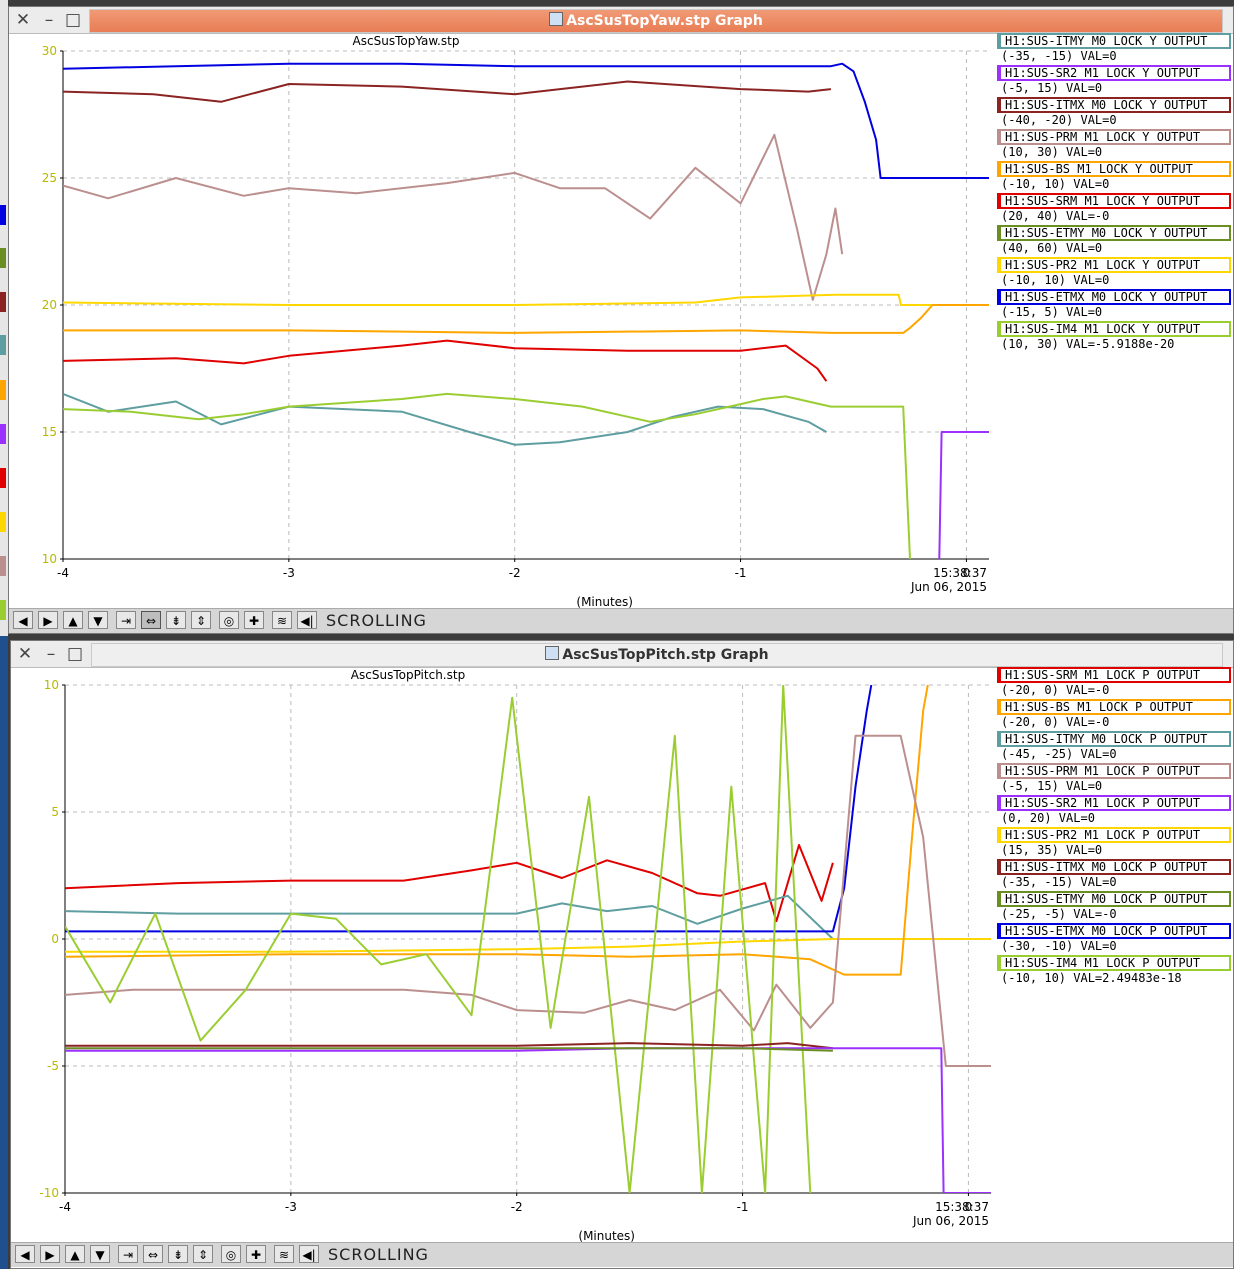 This screenshot has width=1234, height=1269. Describe the element at coordinates (1114, 297) in the screenshot. I see `legend-channel-name: H1:SUS-ETMX_M0_LOCK_Y_OUTPUT` at that location.